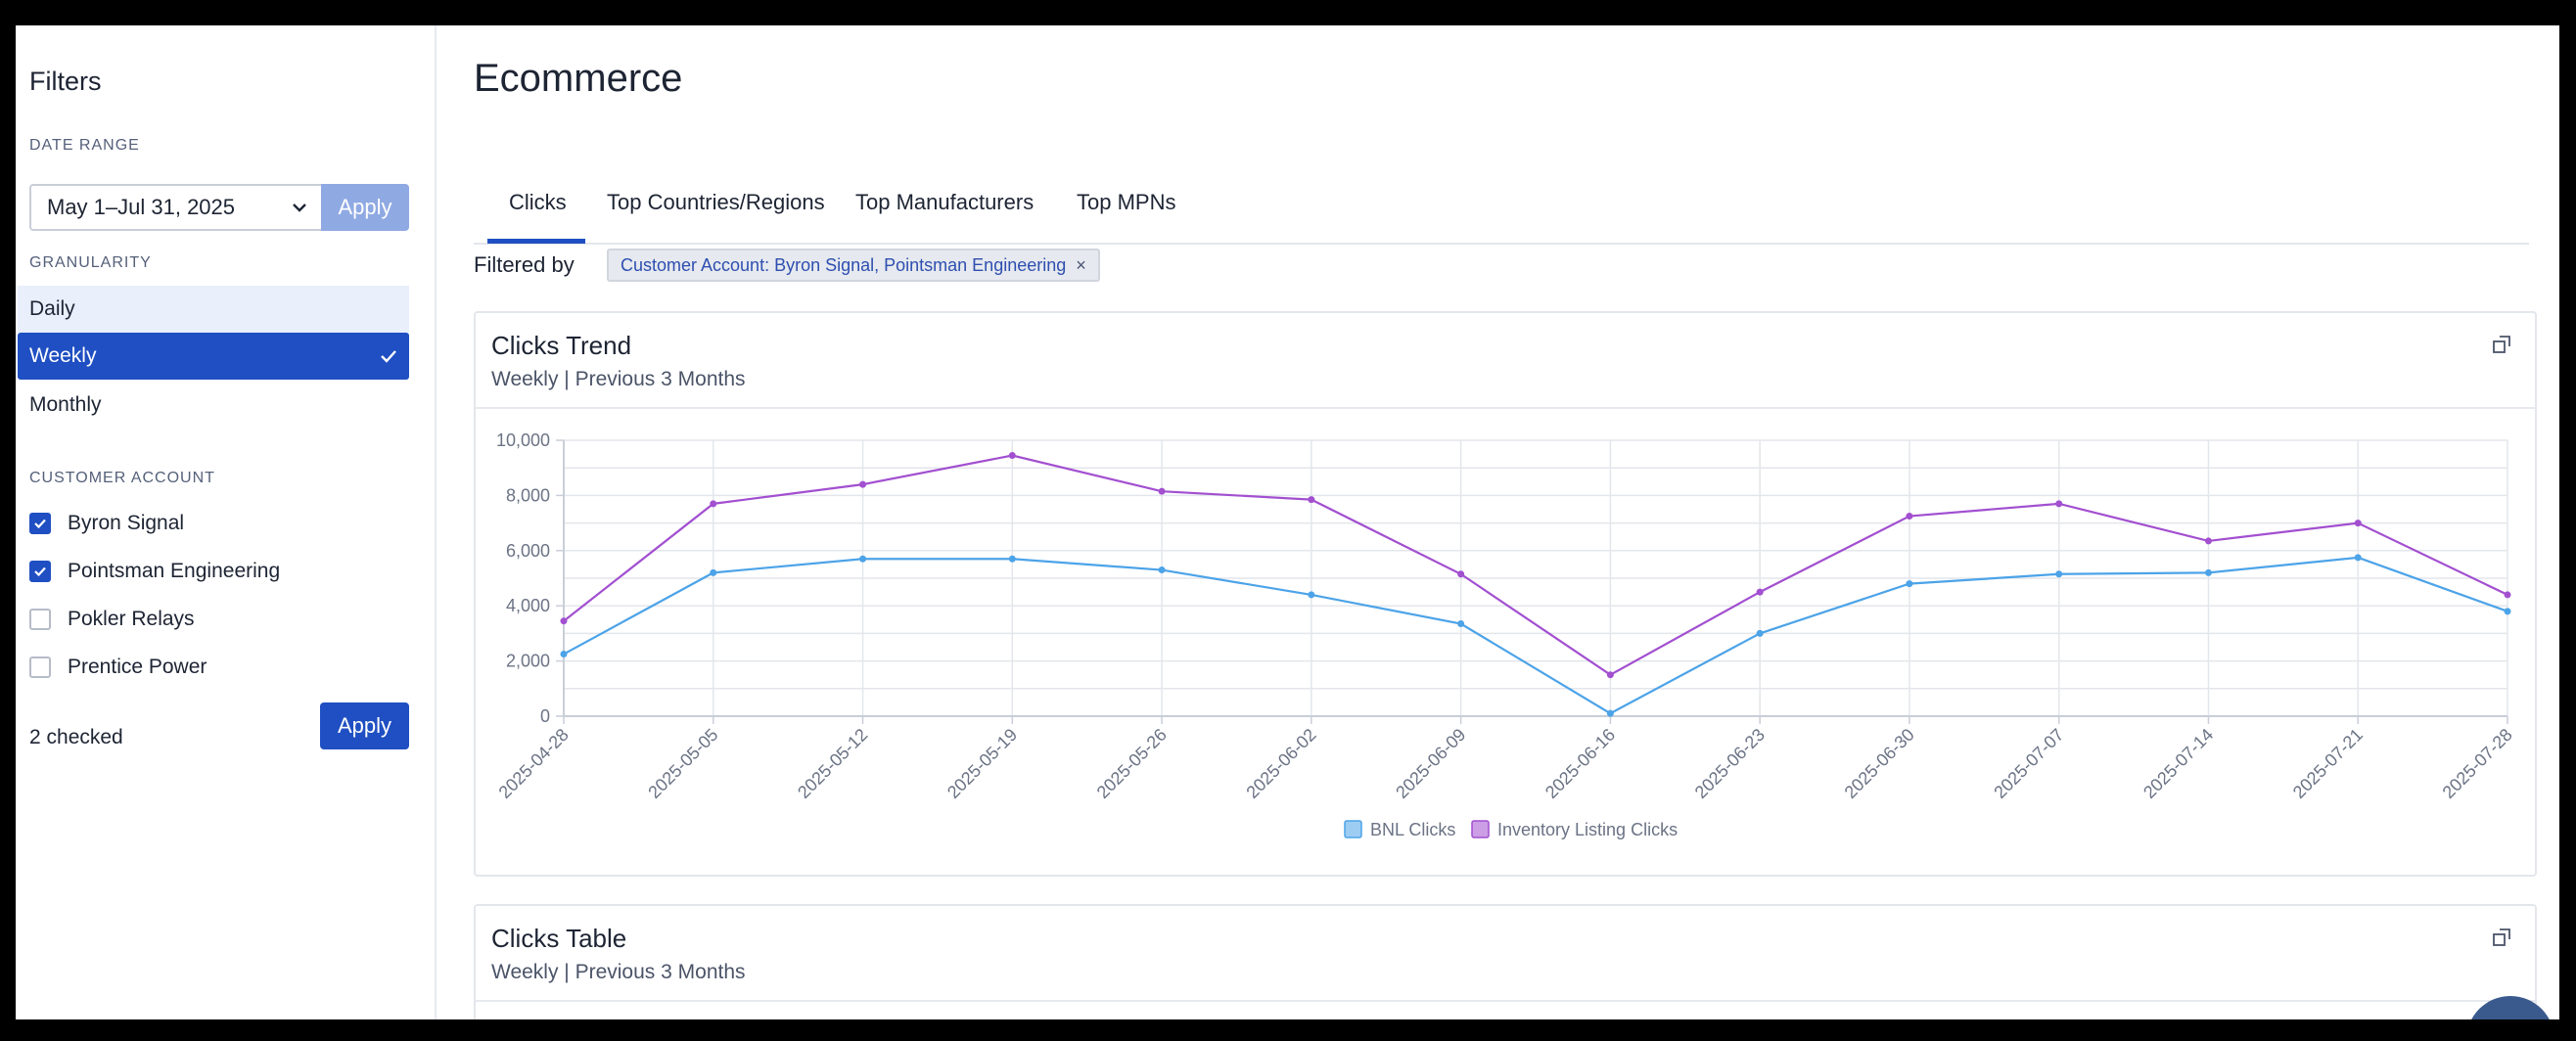 Image resolution: width=2576 pixels, height=1041 pixels. Describe the element at coordinates (1126, 202) in the screenshot. I see `tab-top-mpns: Top MPNs` at that location.